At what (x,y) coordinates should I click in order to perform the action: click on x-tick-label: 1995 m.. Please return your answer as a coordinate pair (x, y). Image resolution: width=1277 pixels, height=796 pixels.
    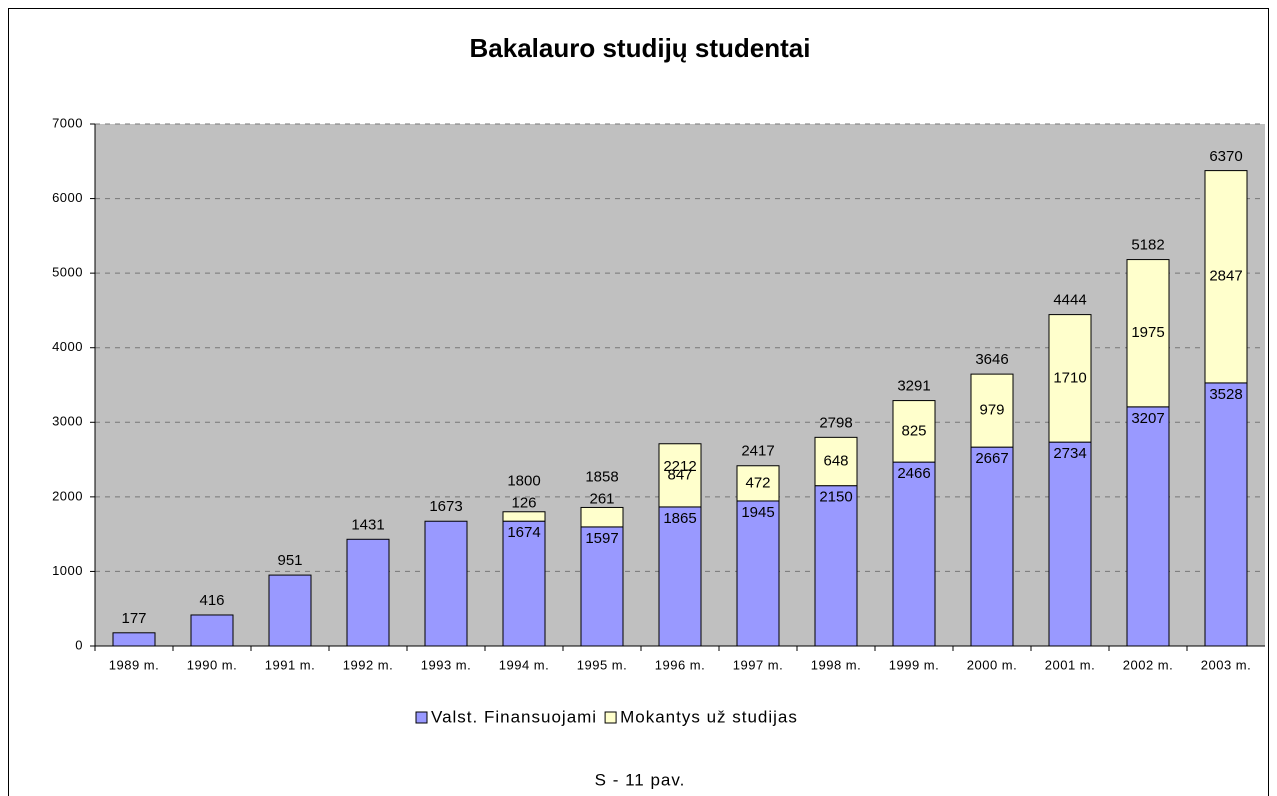
    Looking at the image, I should click on (602, 664).